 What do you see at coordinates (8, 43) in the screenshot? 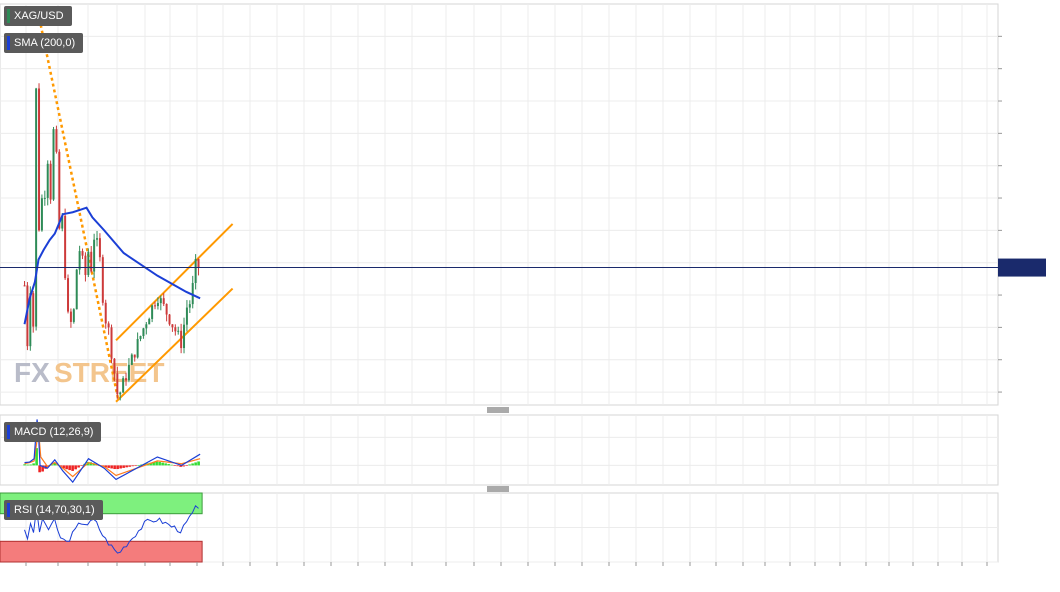
I see `sma-color-swatch` at bounding box center [8, 43].